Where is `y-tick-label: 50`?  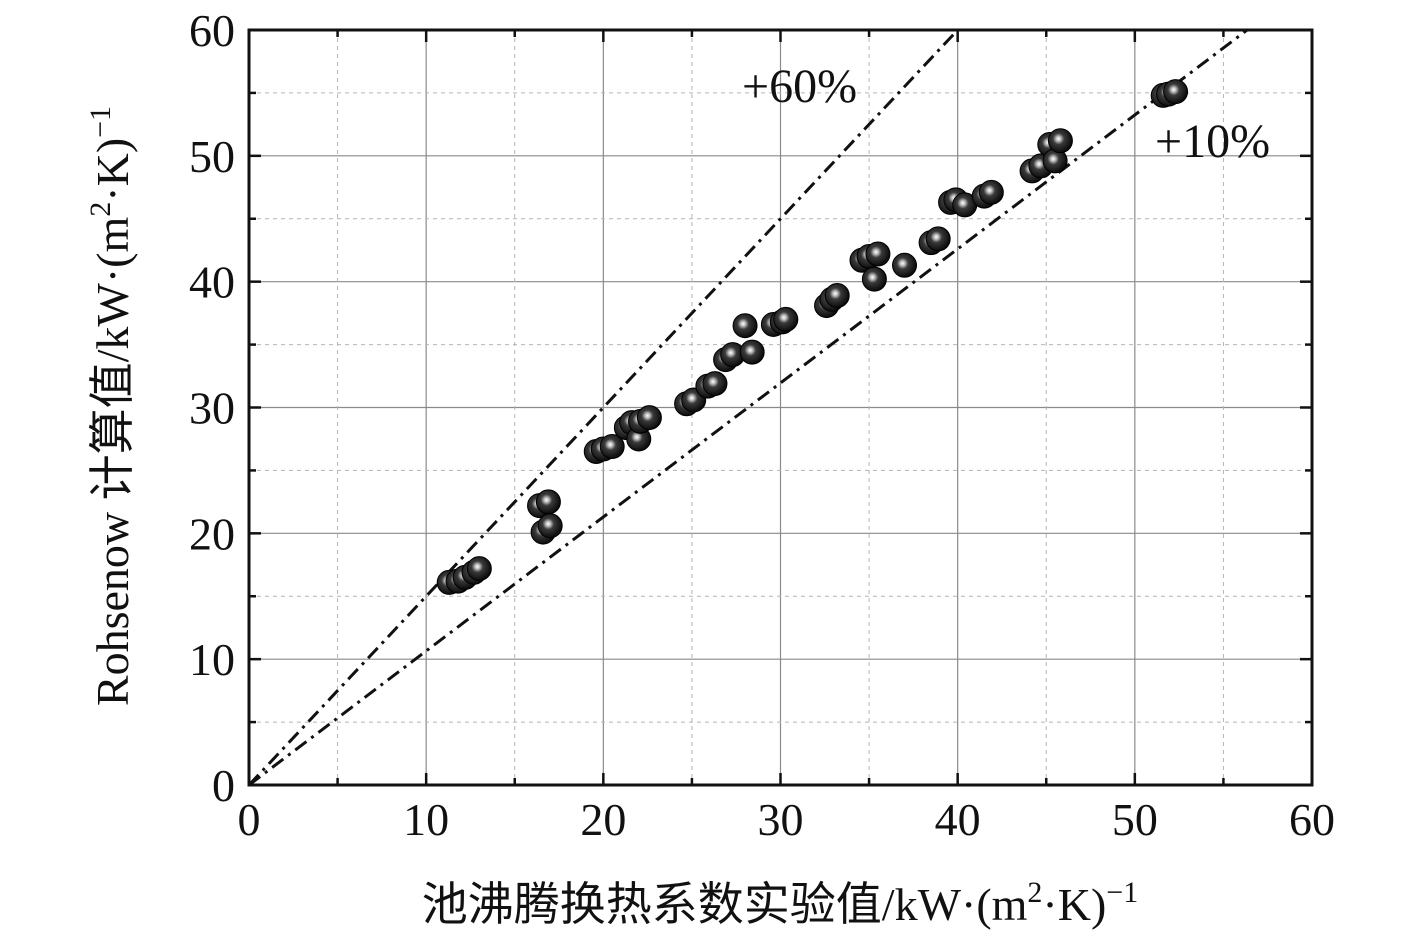
y-tick-label: 50 is located at coordinates (212, 156).